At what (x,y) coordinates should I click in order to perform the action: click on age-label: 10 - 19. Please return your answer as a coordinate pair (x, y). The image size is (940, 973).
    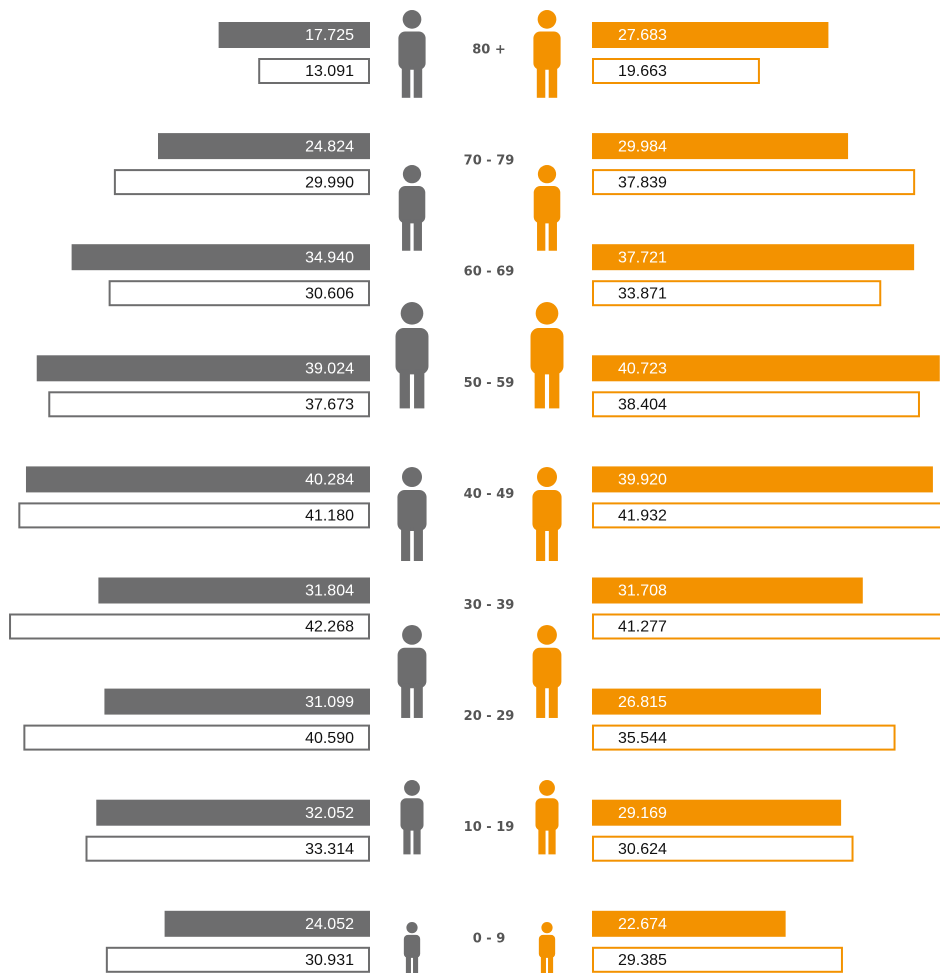
    Looking at the image, I should click on (489, 827).